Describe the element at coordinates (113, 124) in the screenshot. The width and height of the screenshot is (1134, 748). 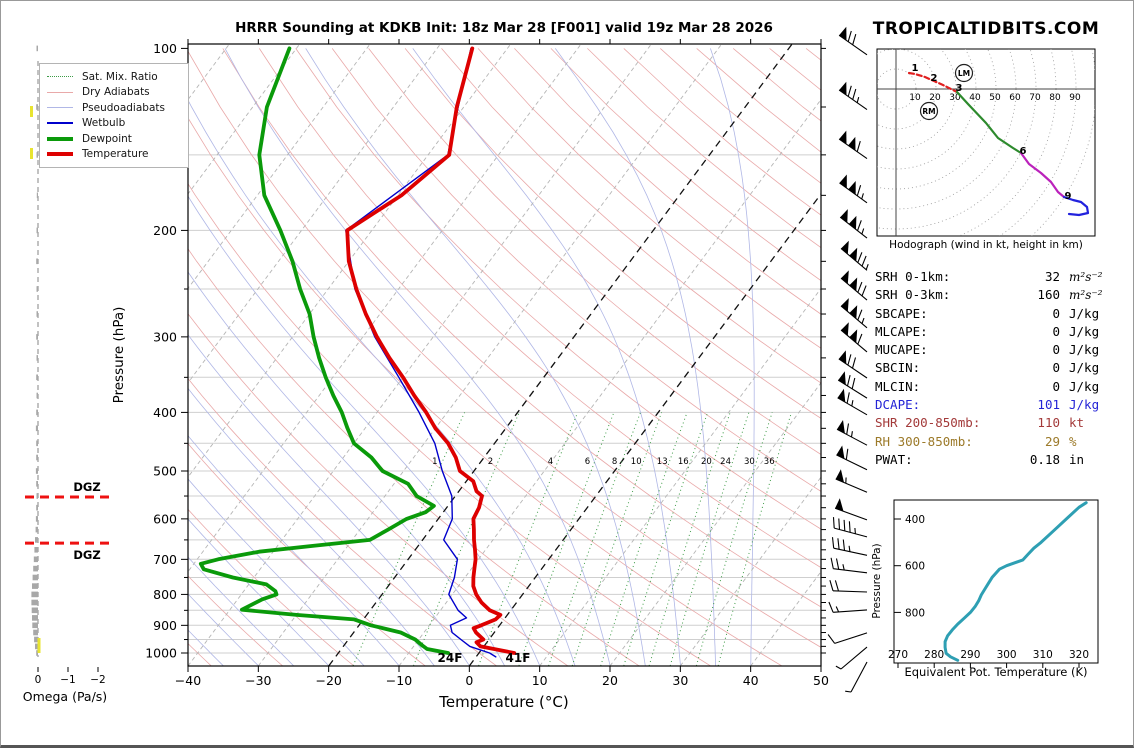
I see `legend-item: Wetbulb` at that location.